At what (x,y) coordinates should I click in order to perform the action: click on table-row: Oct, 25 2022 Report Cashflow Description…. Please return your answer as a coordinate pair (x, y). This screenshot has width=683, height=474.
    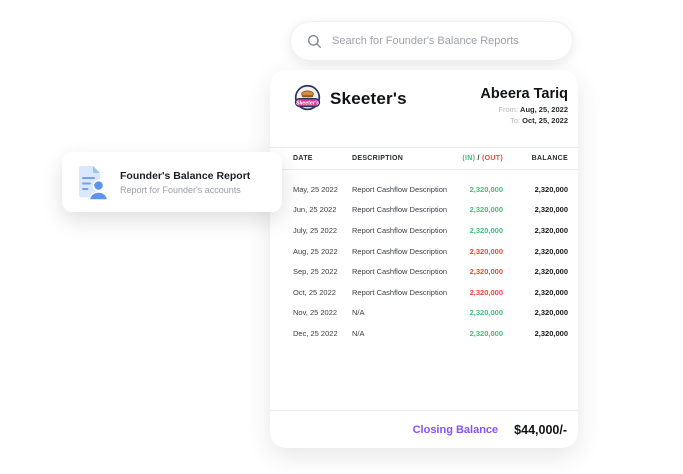
    Looking at the image, I should click on (424, 292).